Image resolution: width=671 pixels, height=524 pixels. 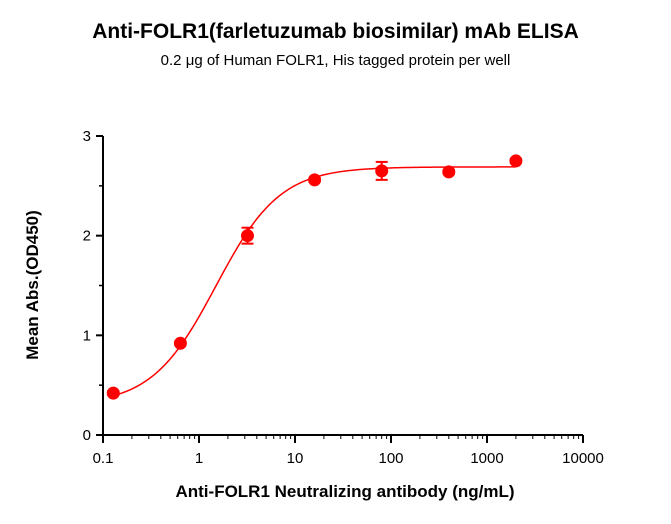 What do you see at coordinates (87, 435) in the screenshot?
I see `y-tick-label: 0` at bounding box center [87, 435].